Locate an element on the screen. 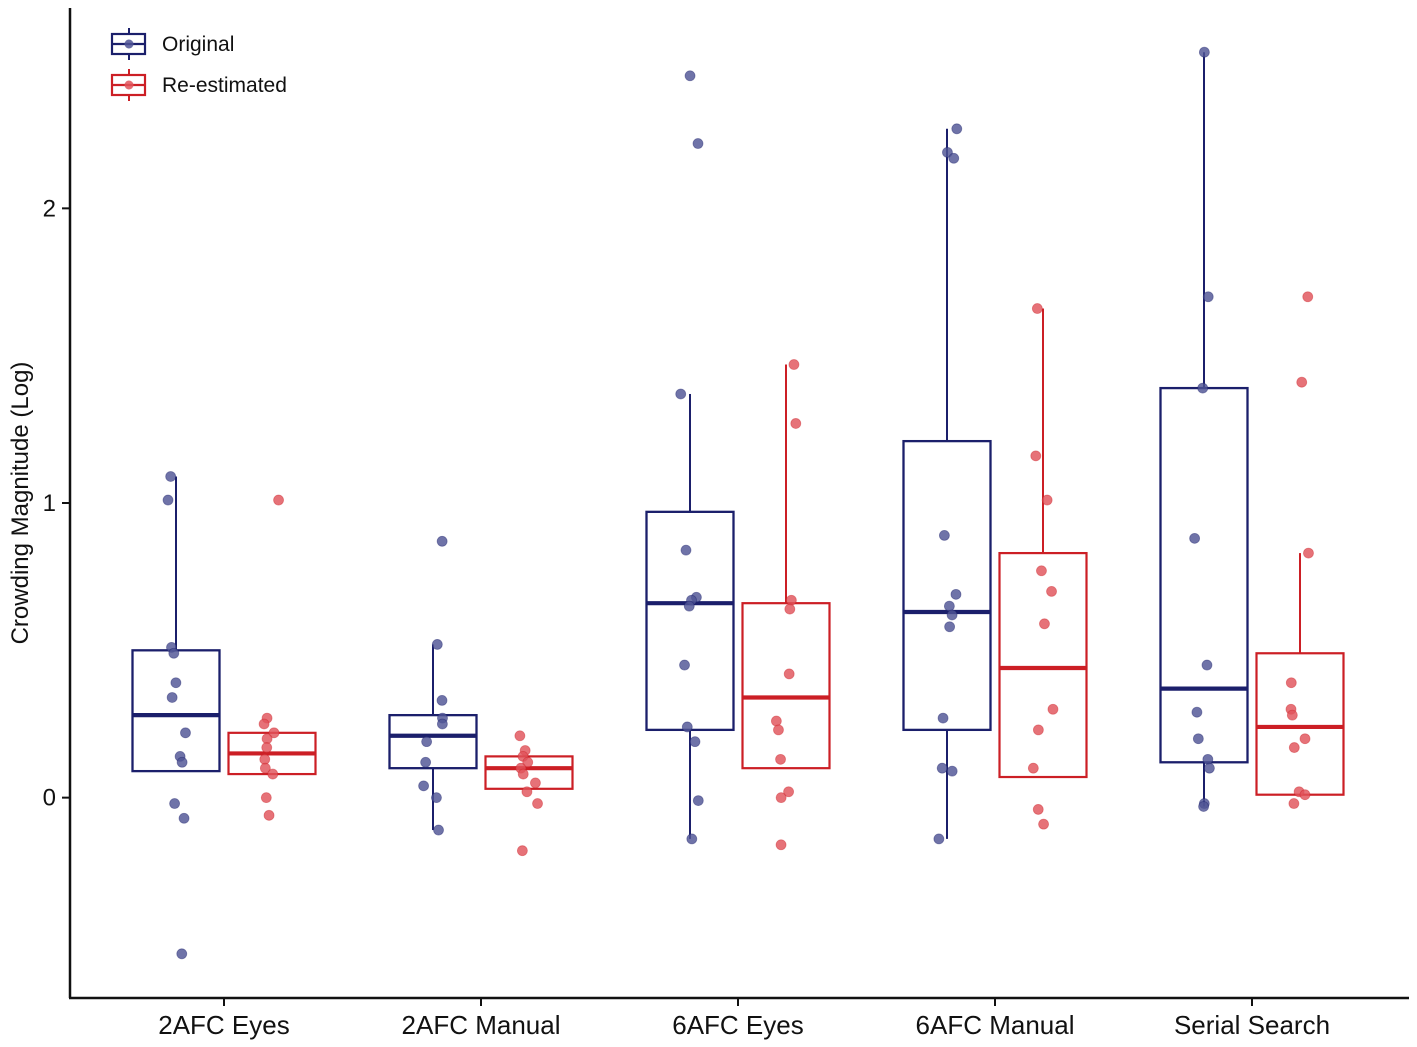  y-axis-title: Crowding Magnitude (Log) is located at coordinates (20, 503).